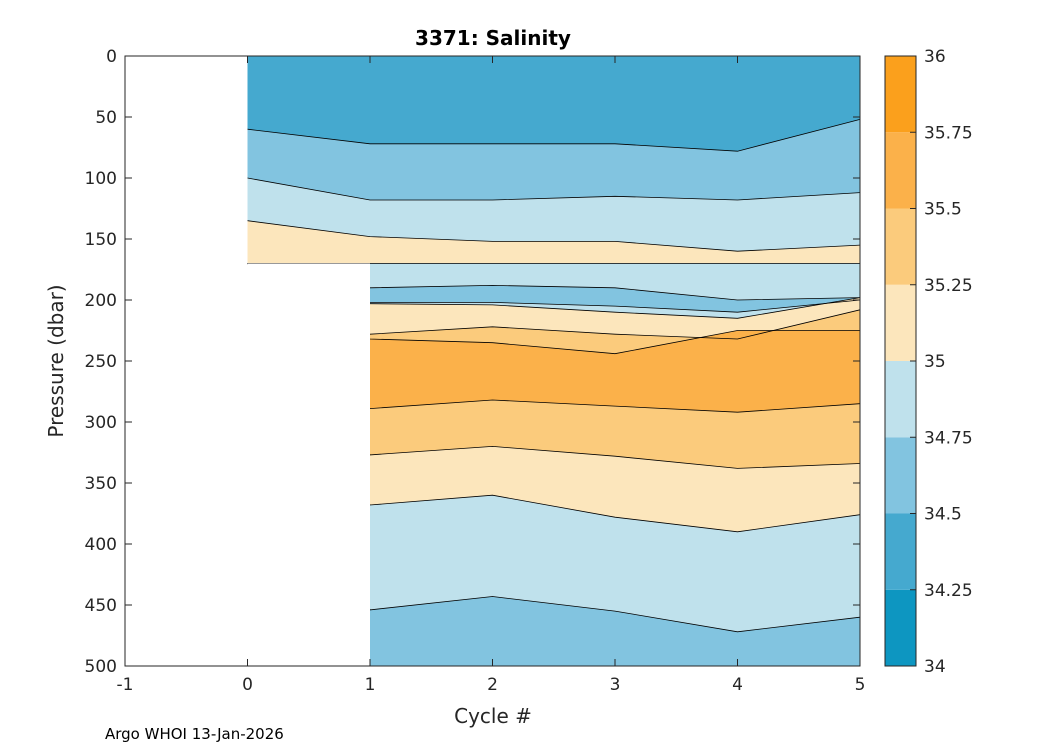 The height and width of the screenshot is (750, 1050). Describe the element at coordinates (101, 179) in the screenshot. I see `y-tick-label: 100` at that location.